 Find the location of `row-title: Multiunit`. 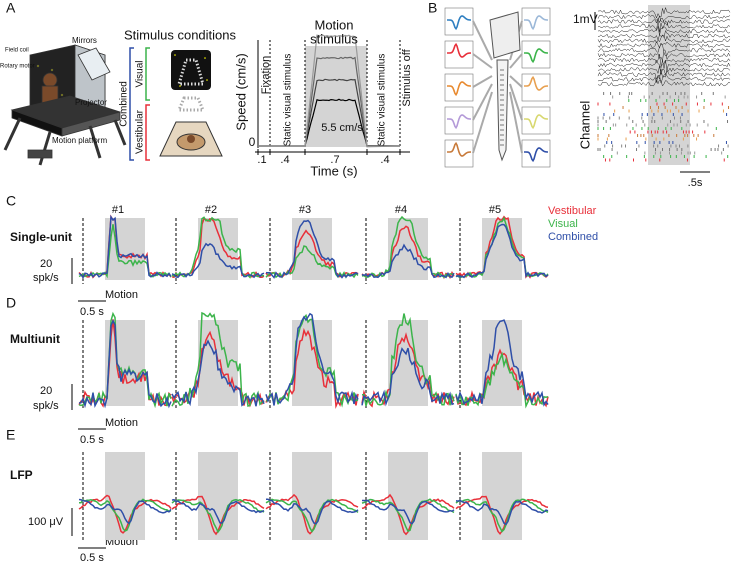

row-title: Multiunit is located at coordinates (35, 339).